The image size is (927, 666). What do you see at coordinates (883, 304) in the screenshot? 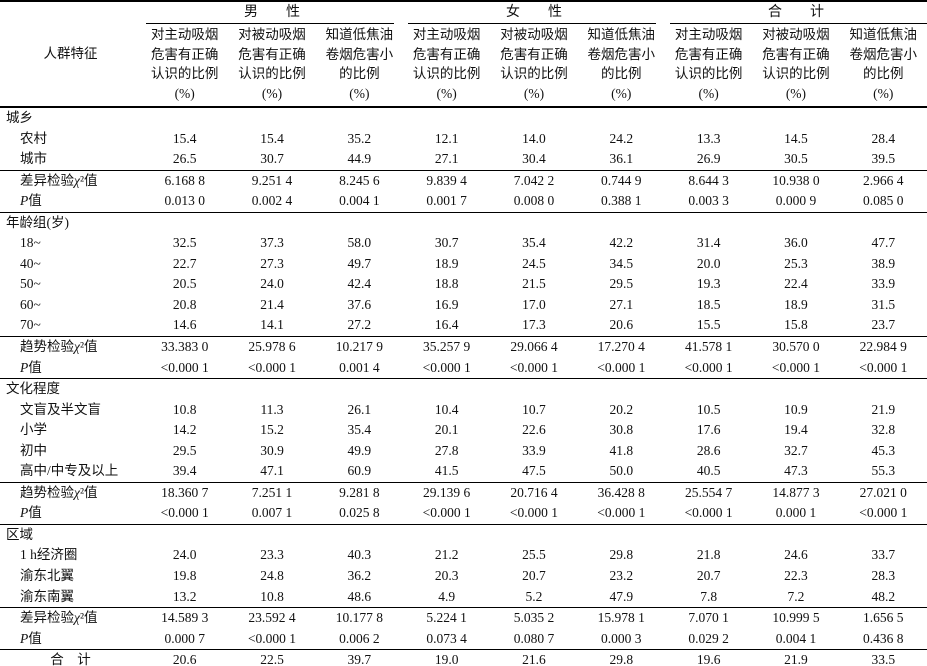
I see `value-cell: 31.5` at bounding box center [883, 304].